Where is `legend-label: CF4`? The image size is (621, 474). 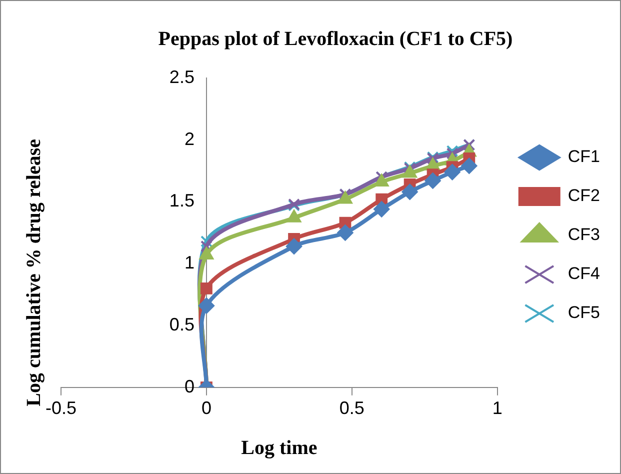 legend-label: CF4 is located at coordinates (584, 274).